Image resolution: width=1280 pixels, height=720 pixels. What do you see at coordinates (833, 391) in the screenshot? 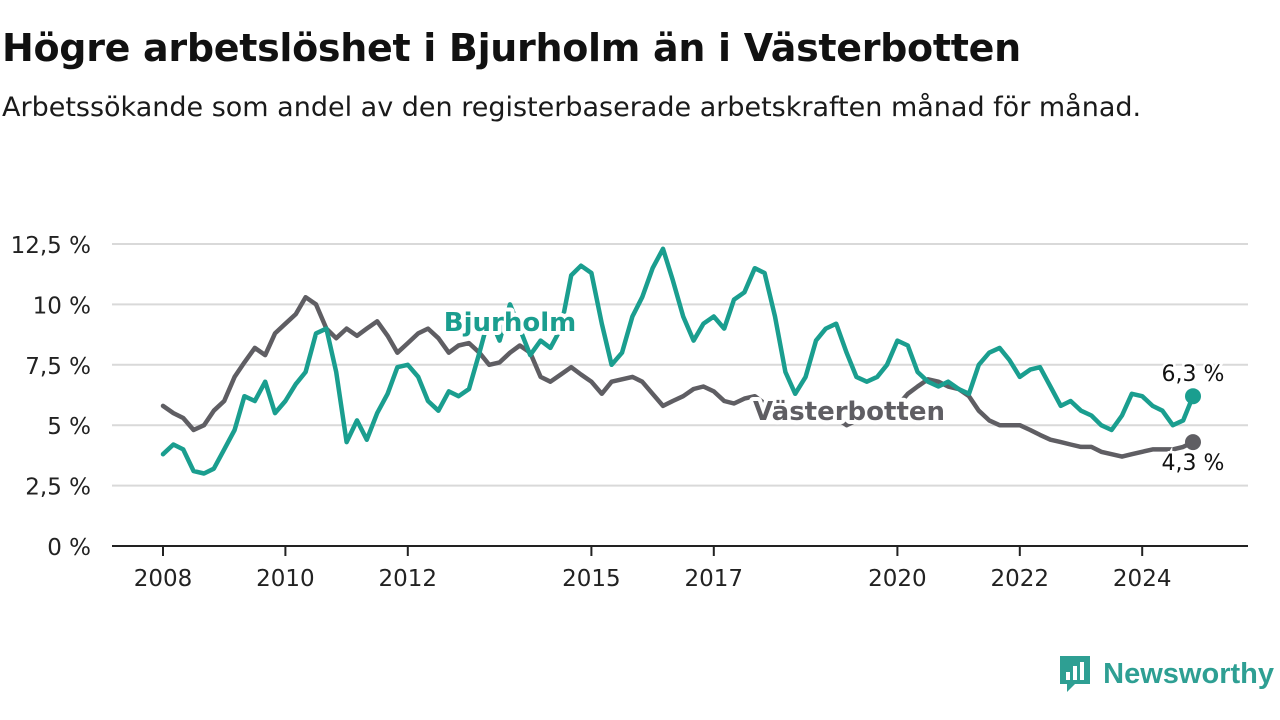
I see `series-labels: 6,3 % 4,3 % Bjurholm Västerbotten` at bounding box center [833, 391].